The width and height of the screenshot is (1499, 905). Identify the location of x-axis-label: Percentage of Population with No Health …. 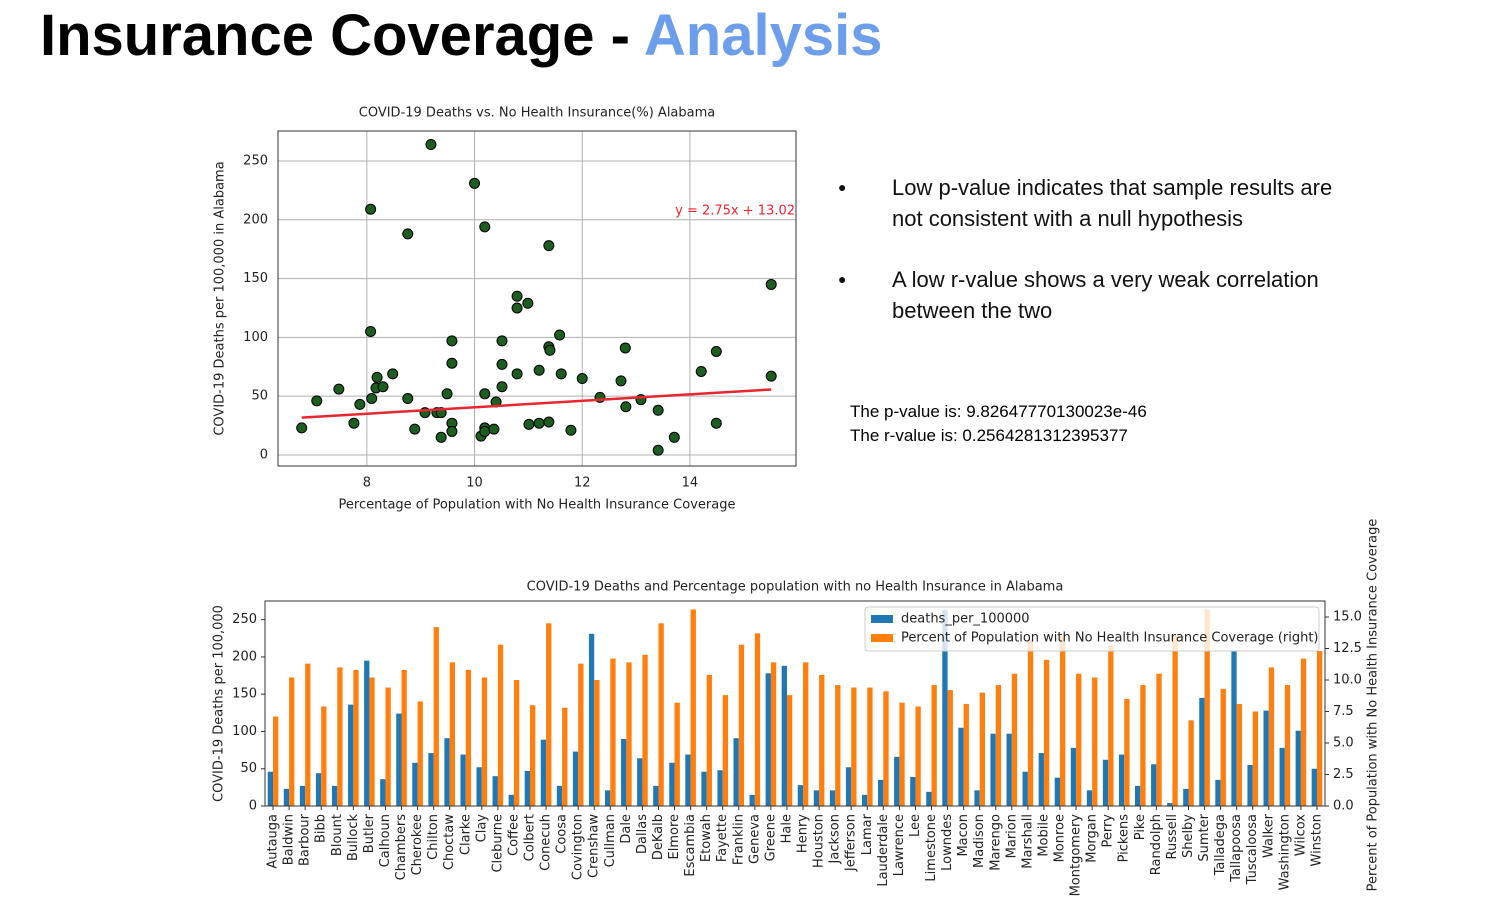
(537, 505).